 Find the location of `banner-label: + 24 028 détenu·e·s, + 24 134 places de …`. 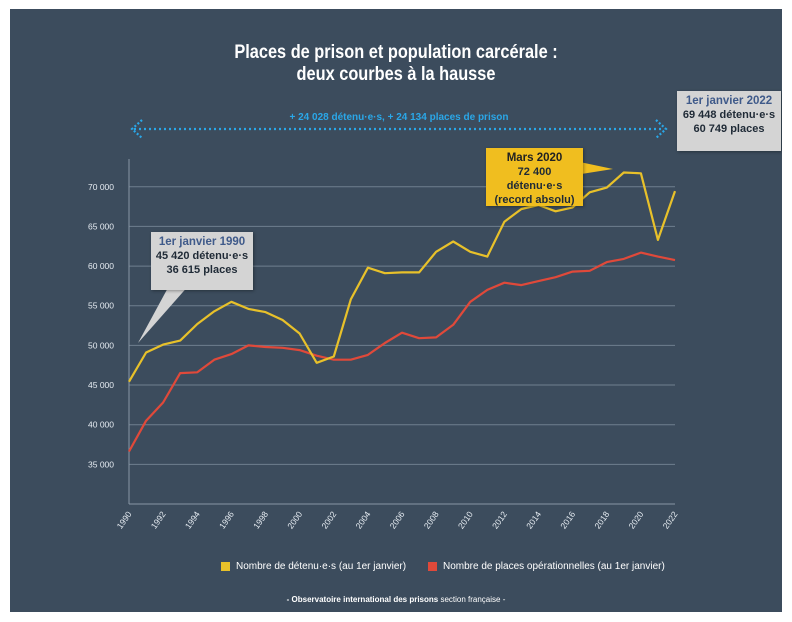

banner-label: + 24 028 détenu·e·s, + 24 134 places de … is located at coordinates (399, 117).